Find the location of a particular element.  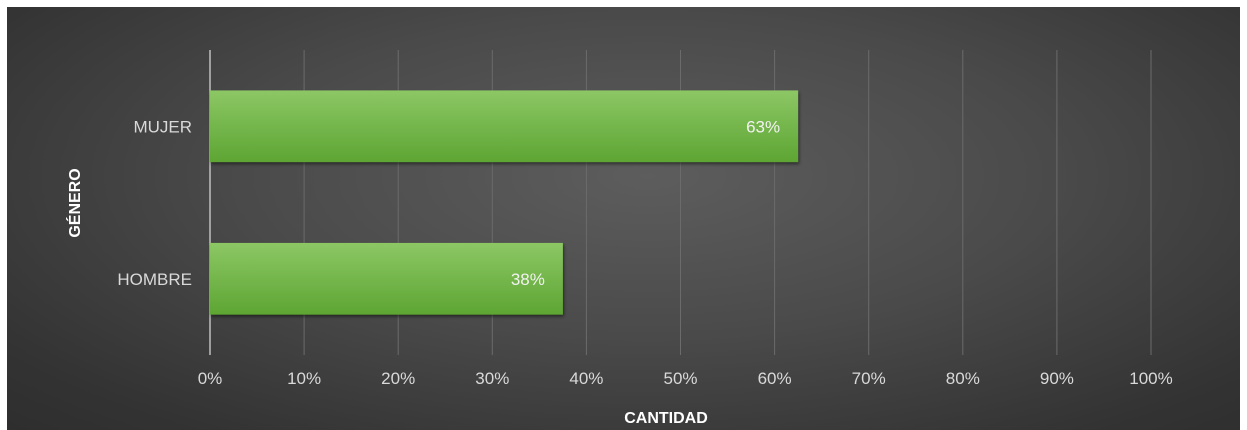

x-tick-label: 90% is located at coordinates (1057, 378).